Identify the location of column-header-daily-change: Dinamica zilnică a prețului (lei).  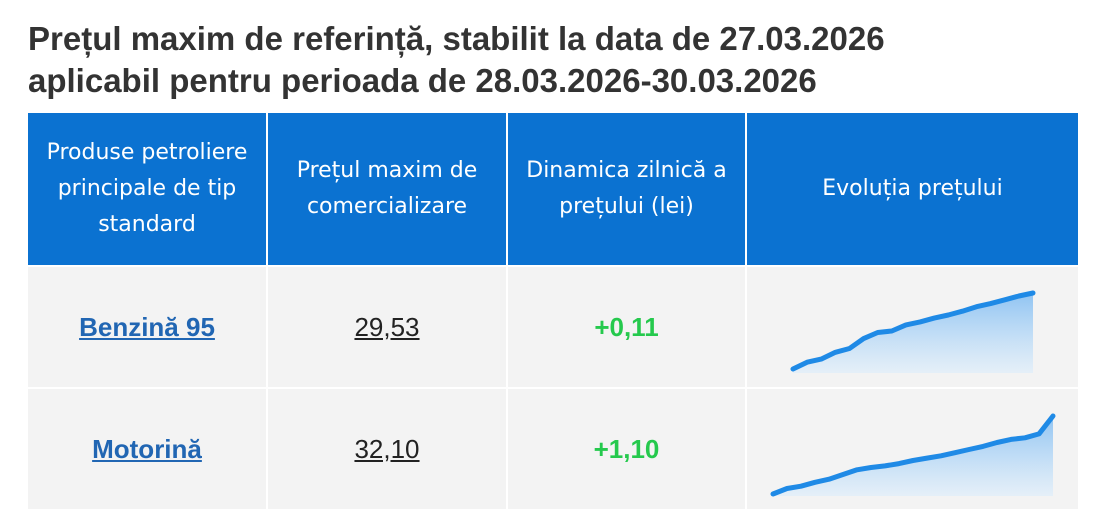
(626, 189).